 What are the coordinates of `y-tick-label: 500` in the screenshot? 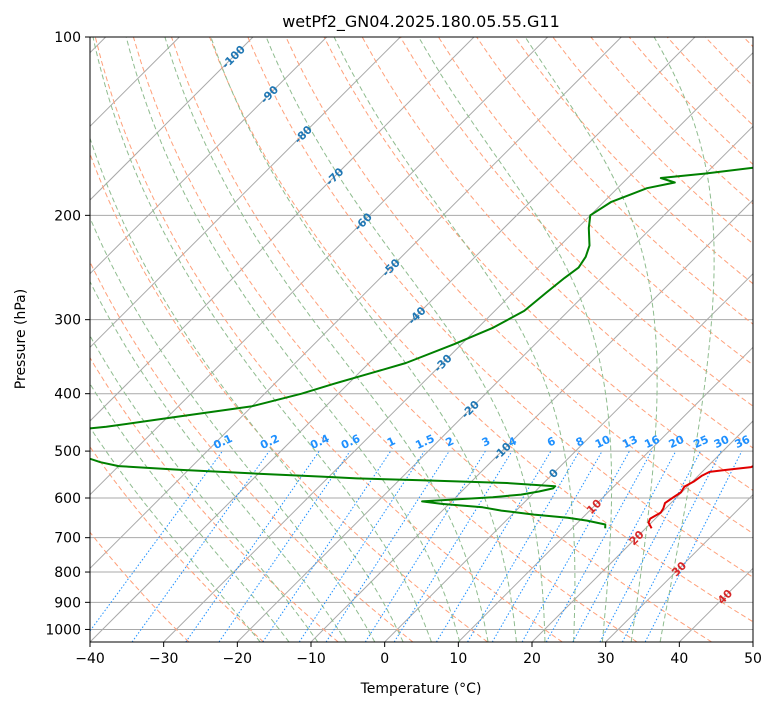 It's located at (67, 452).